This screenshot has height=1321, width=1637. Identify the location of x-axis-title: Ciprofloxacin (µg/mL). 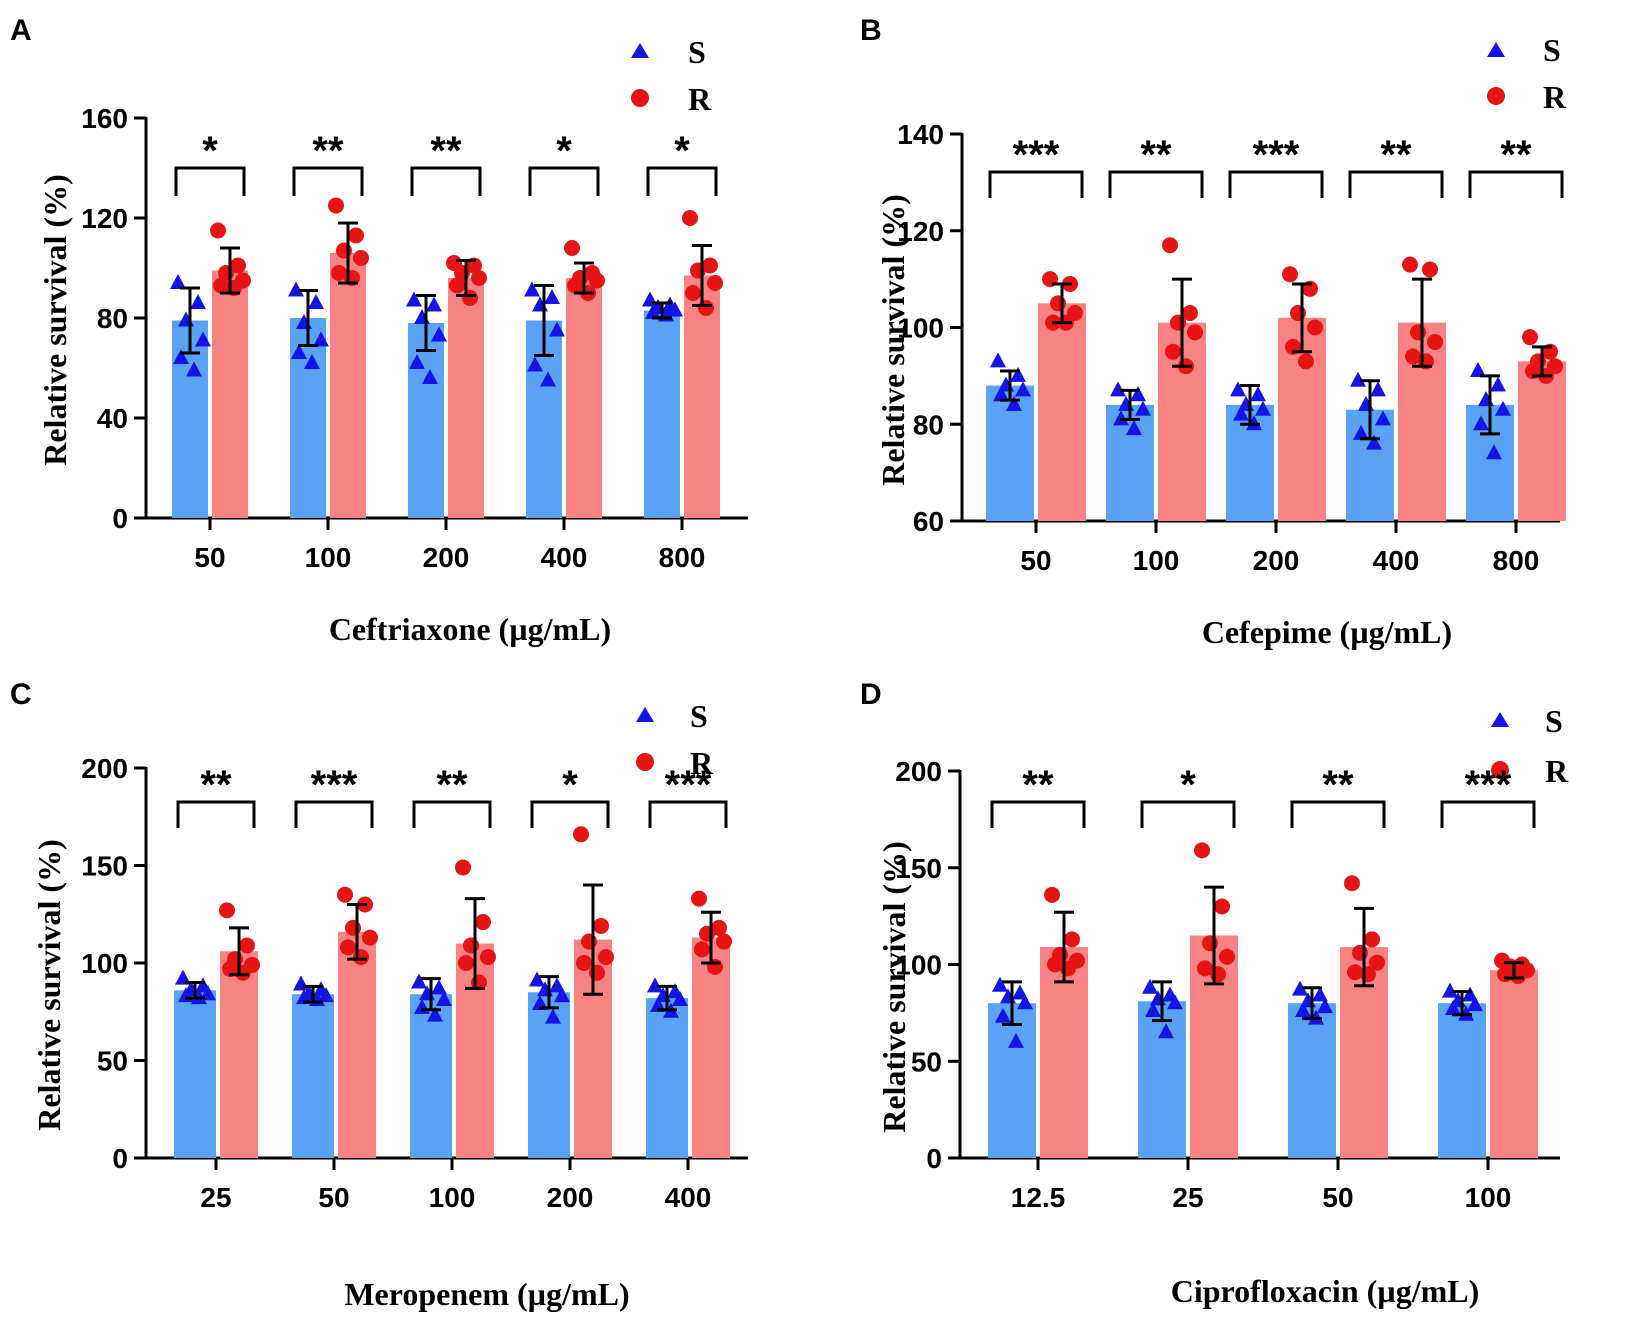
(1325, 1291).